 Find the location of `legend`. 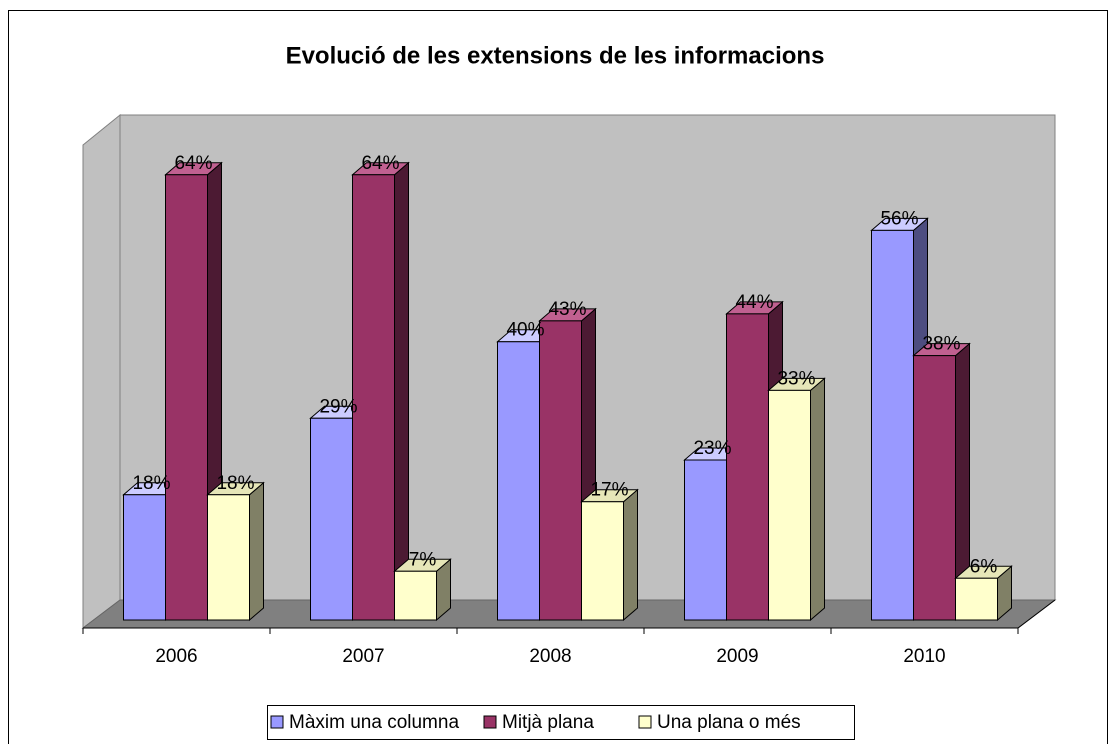

legend is located at coordinates (561, 722).